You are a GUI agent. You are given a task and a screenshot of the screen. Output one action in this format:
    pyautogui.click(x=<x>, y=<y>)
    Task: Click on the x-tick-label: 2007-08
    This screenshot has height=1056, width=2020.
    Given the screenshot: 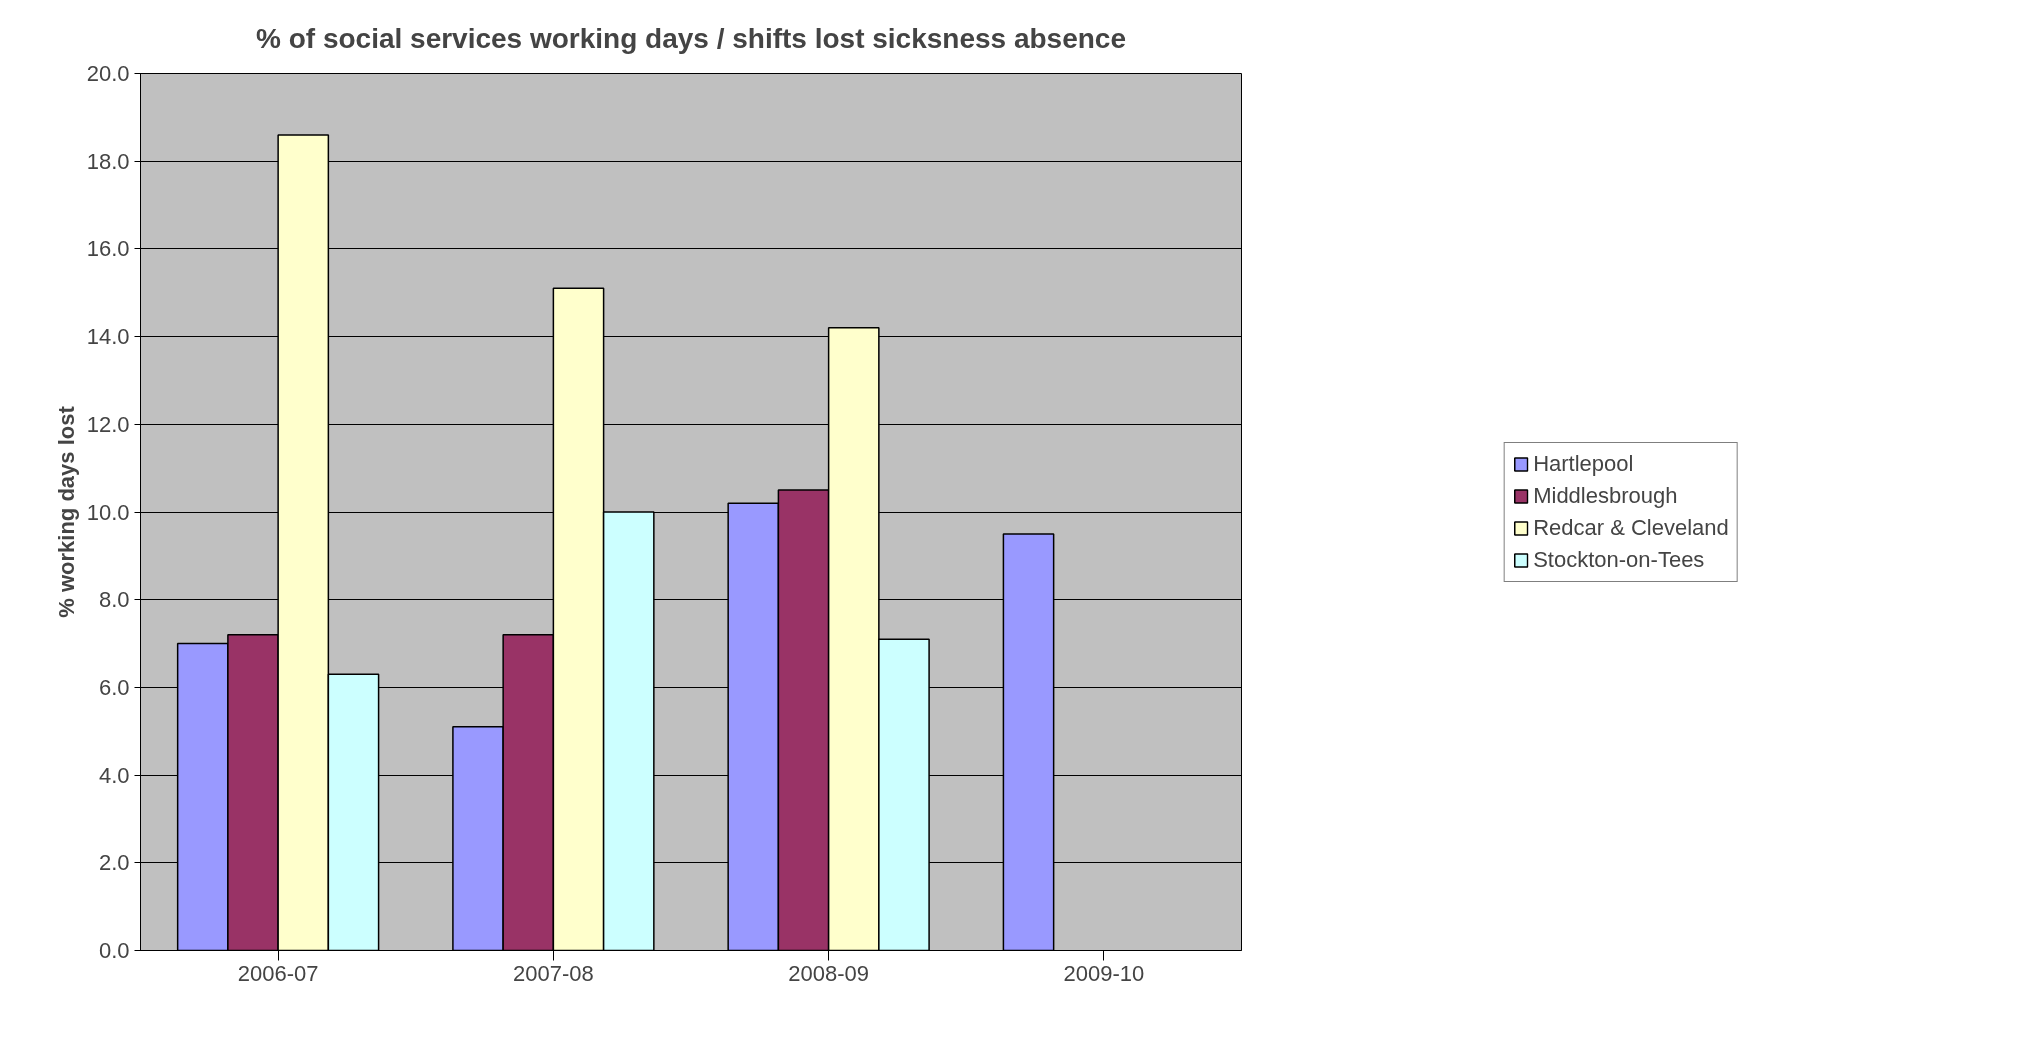 What is the action you would take?
    pyautogui.click(x=553, y=973)
    